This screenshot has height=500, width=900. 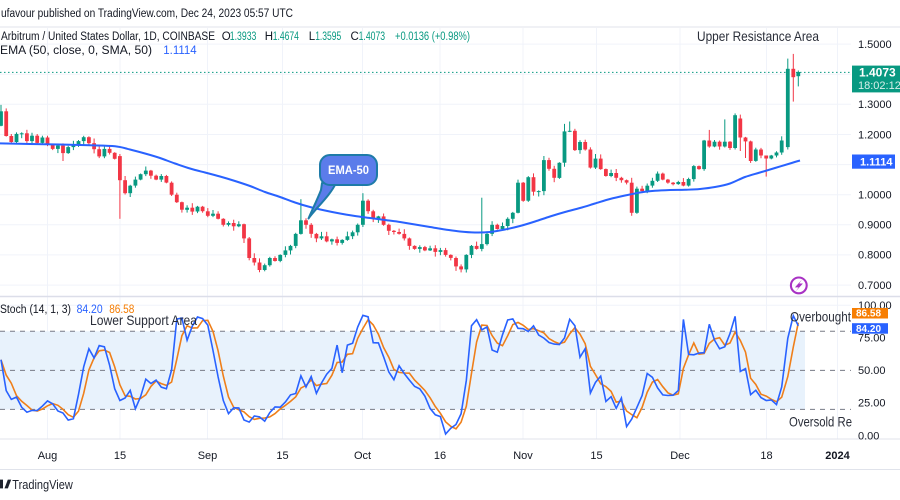 I want to click on svg-text: 2024, so click(x=837, y=456).